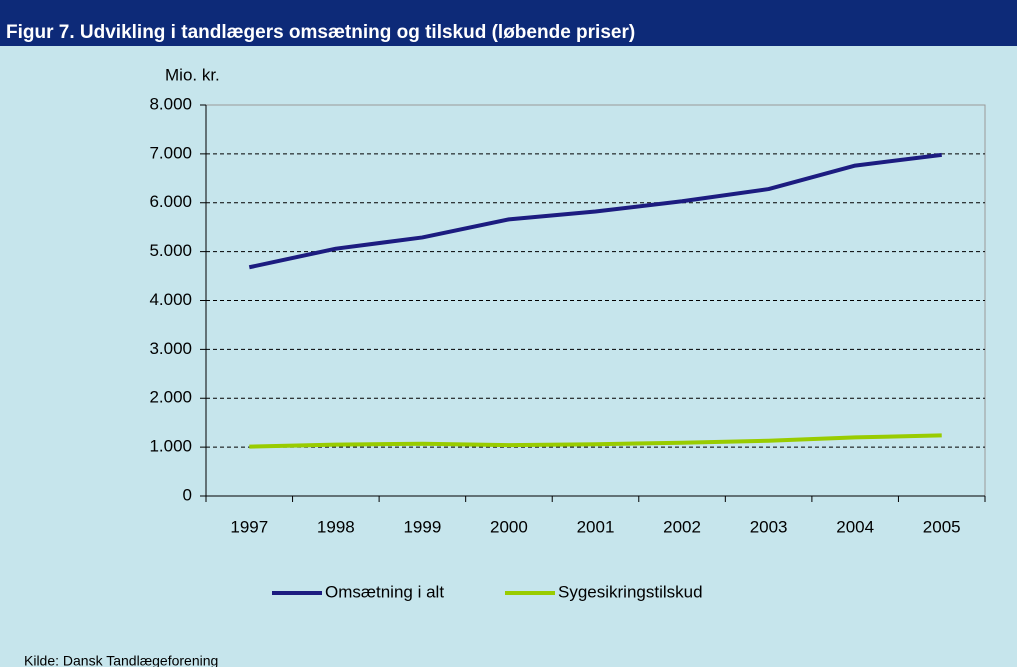 The image size is (1017, 667). What do you see at coordinates (170, 201) in the screenshot?
I see `y-tick-label: 6.000` at bounding box center [170, 201].